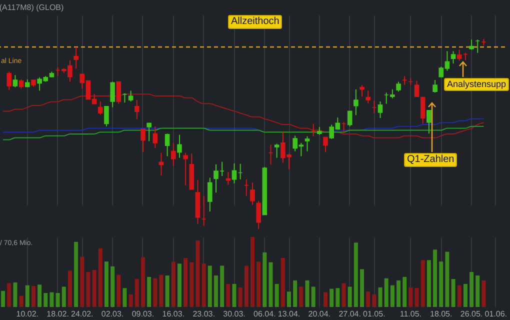 The image size is (510, 320). What do you see at coordinates (495, 314) in the screenshot?
I see `x-tick-label: 01.06.` at bounding box center [495, 314].